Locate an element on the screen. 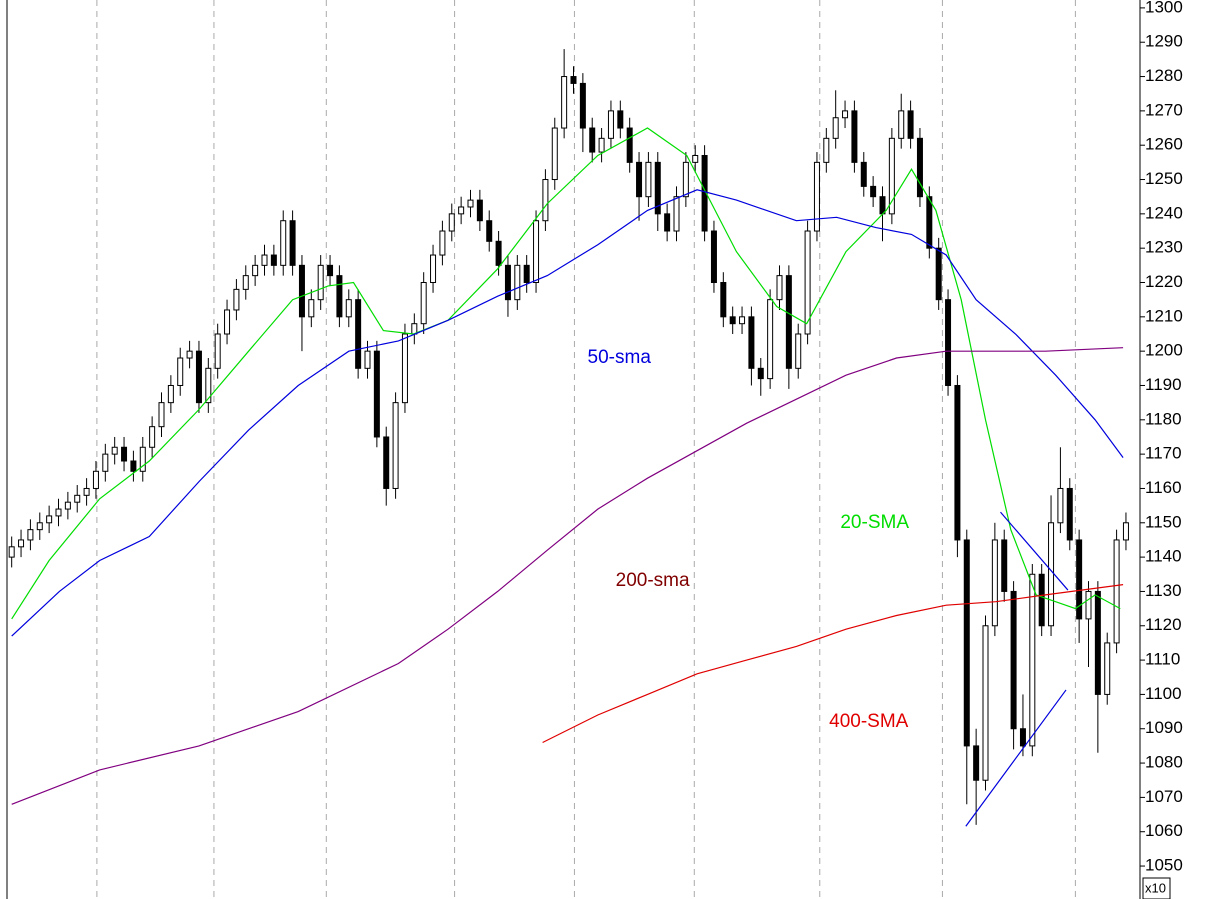 Image resolution: width=1209 pixels, height=899 pixels. annotation: 400-SMA is located at coordinates (869, 721).